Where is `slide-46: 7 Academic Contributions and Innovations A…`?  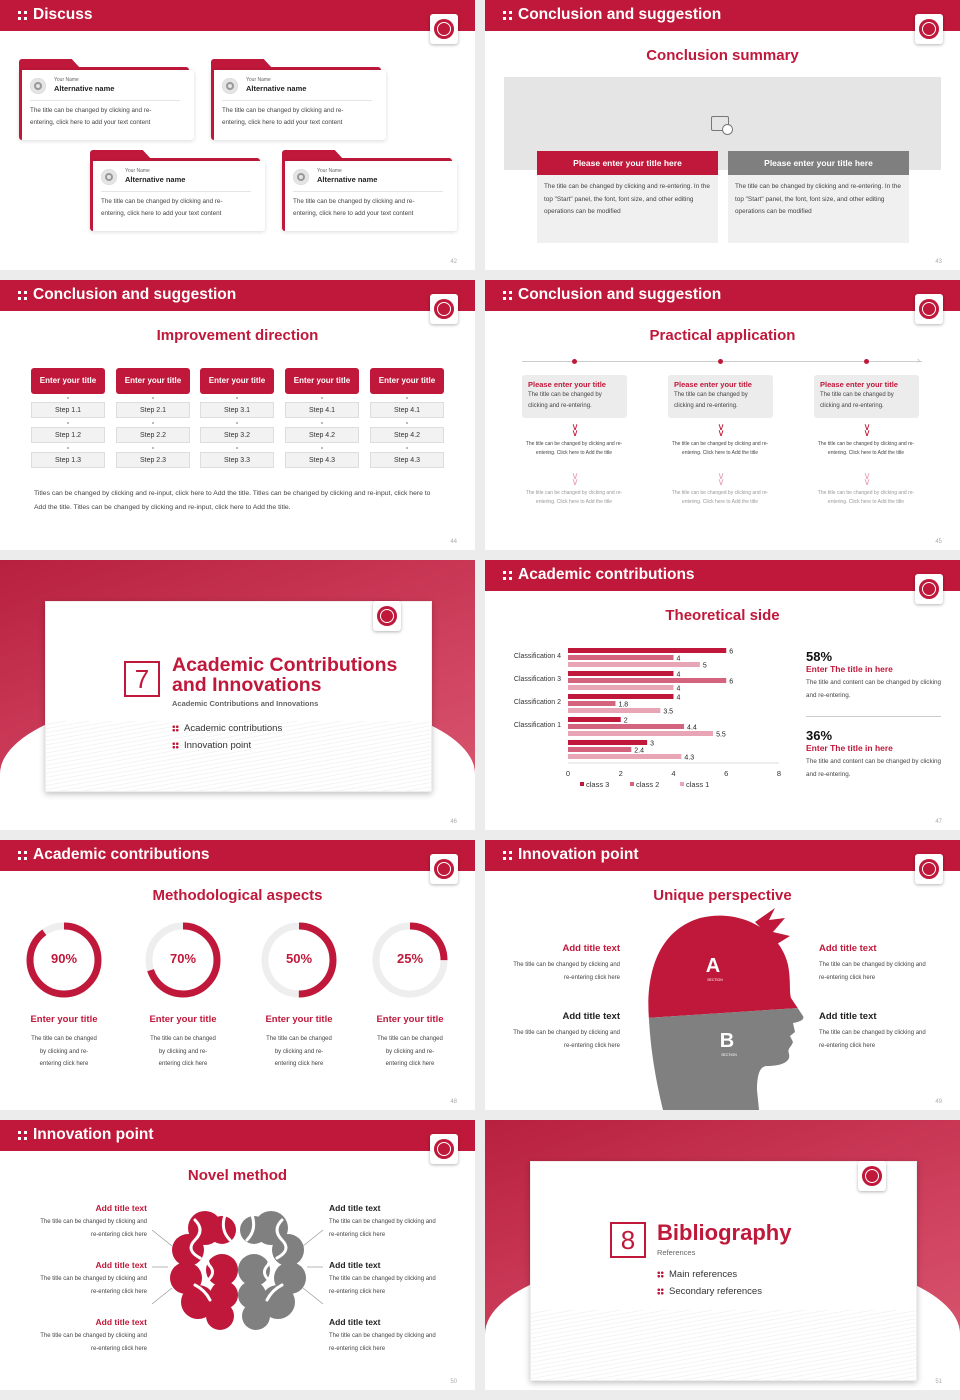
slide-46: 7 Academic Contributions and Innovations A… is located at coordinates (237, 695).